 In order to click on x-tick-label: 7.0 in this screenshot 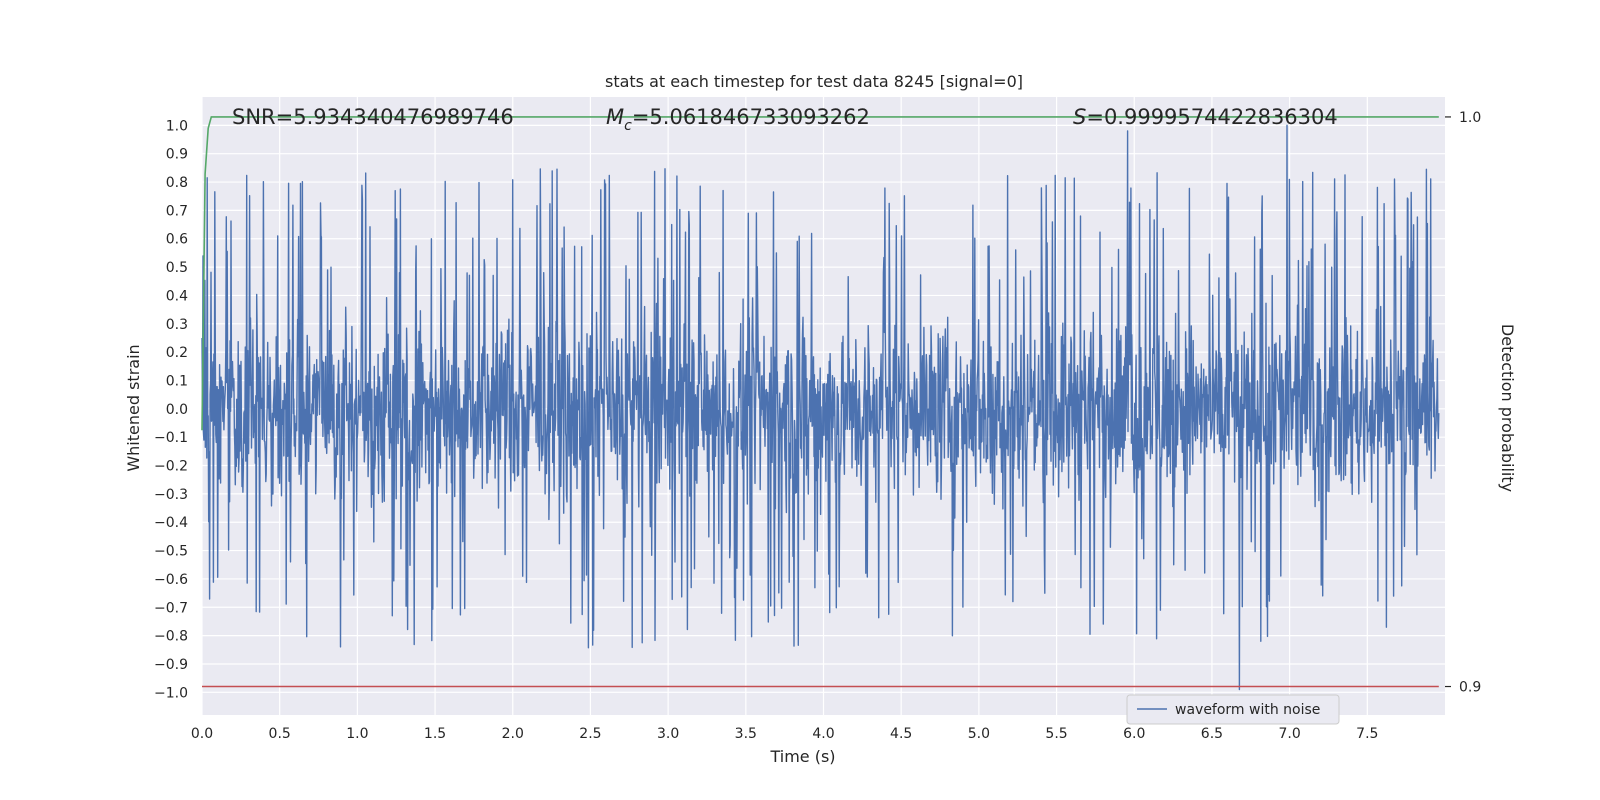, I will do `click(1289, 734)`.